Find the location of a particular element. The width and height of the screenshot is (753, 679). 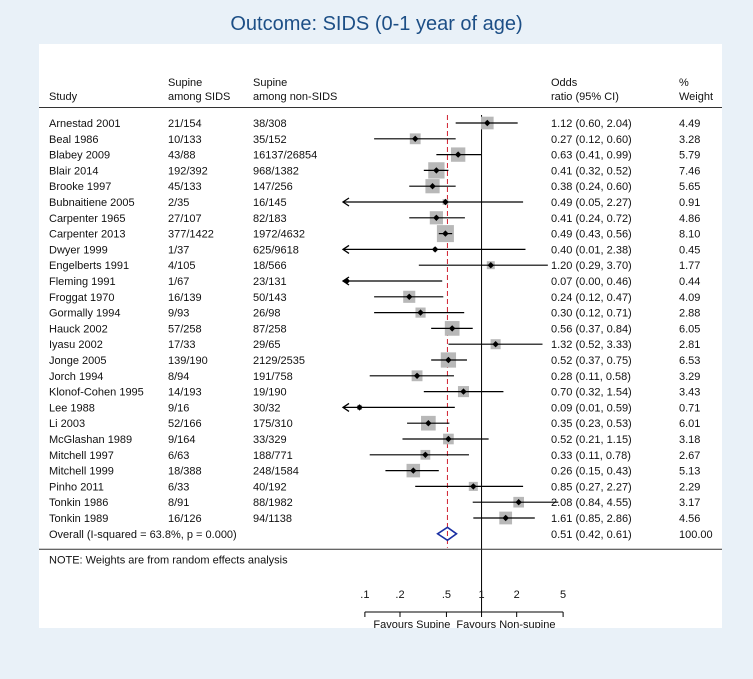

weight-cell: 7.46 is located at coordinates (689, 171).